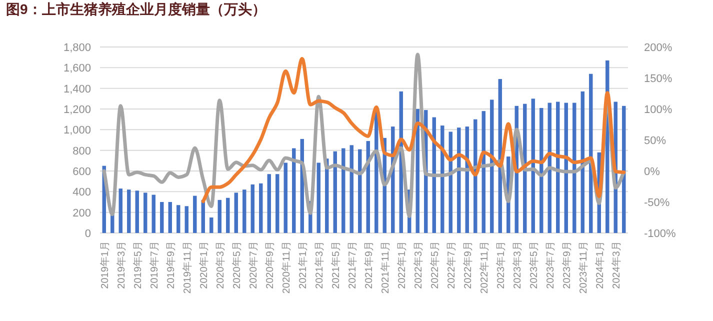 This screenshot has height=321, width=713. What do you see at coordinates (600, 265) in the screenshot?
I see `x-tick-label: 2024年1月` at bounding box center [600, 265].